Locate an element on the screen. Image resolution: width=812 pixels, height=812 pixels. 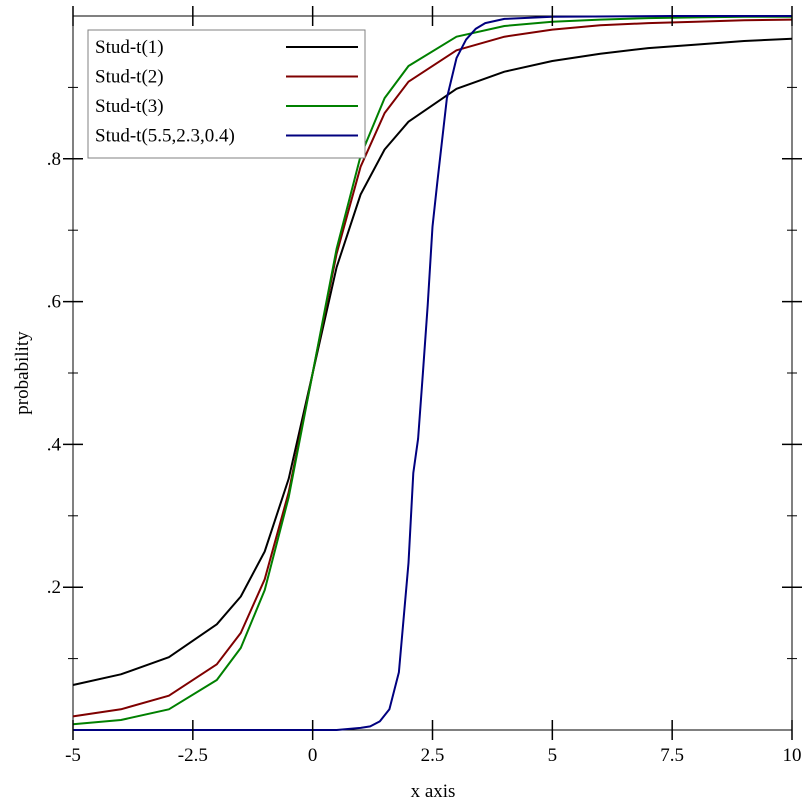
legend-label: Stud-t(3) is located at coordinates (129, 106).